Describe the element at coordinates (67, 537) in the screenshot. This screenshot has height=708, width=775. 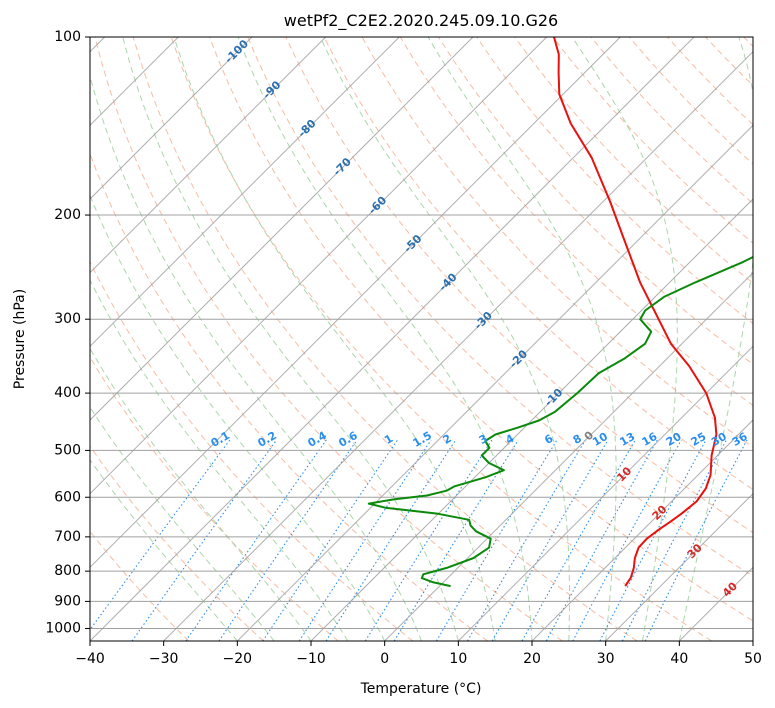
I see `y-tick-label: 700` at that location.